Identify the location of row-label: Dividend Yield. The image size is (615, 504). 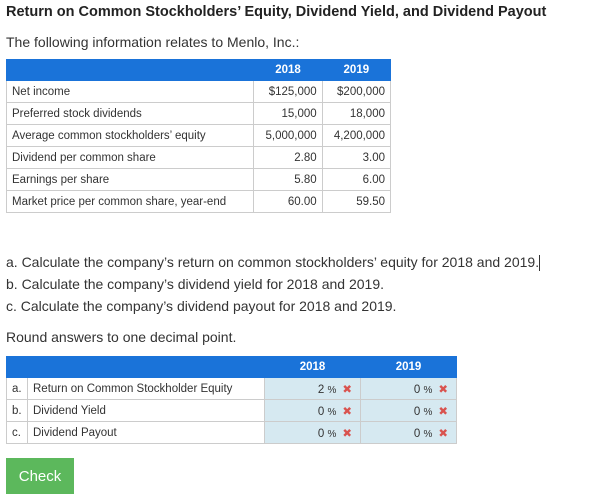
(146, 410).